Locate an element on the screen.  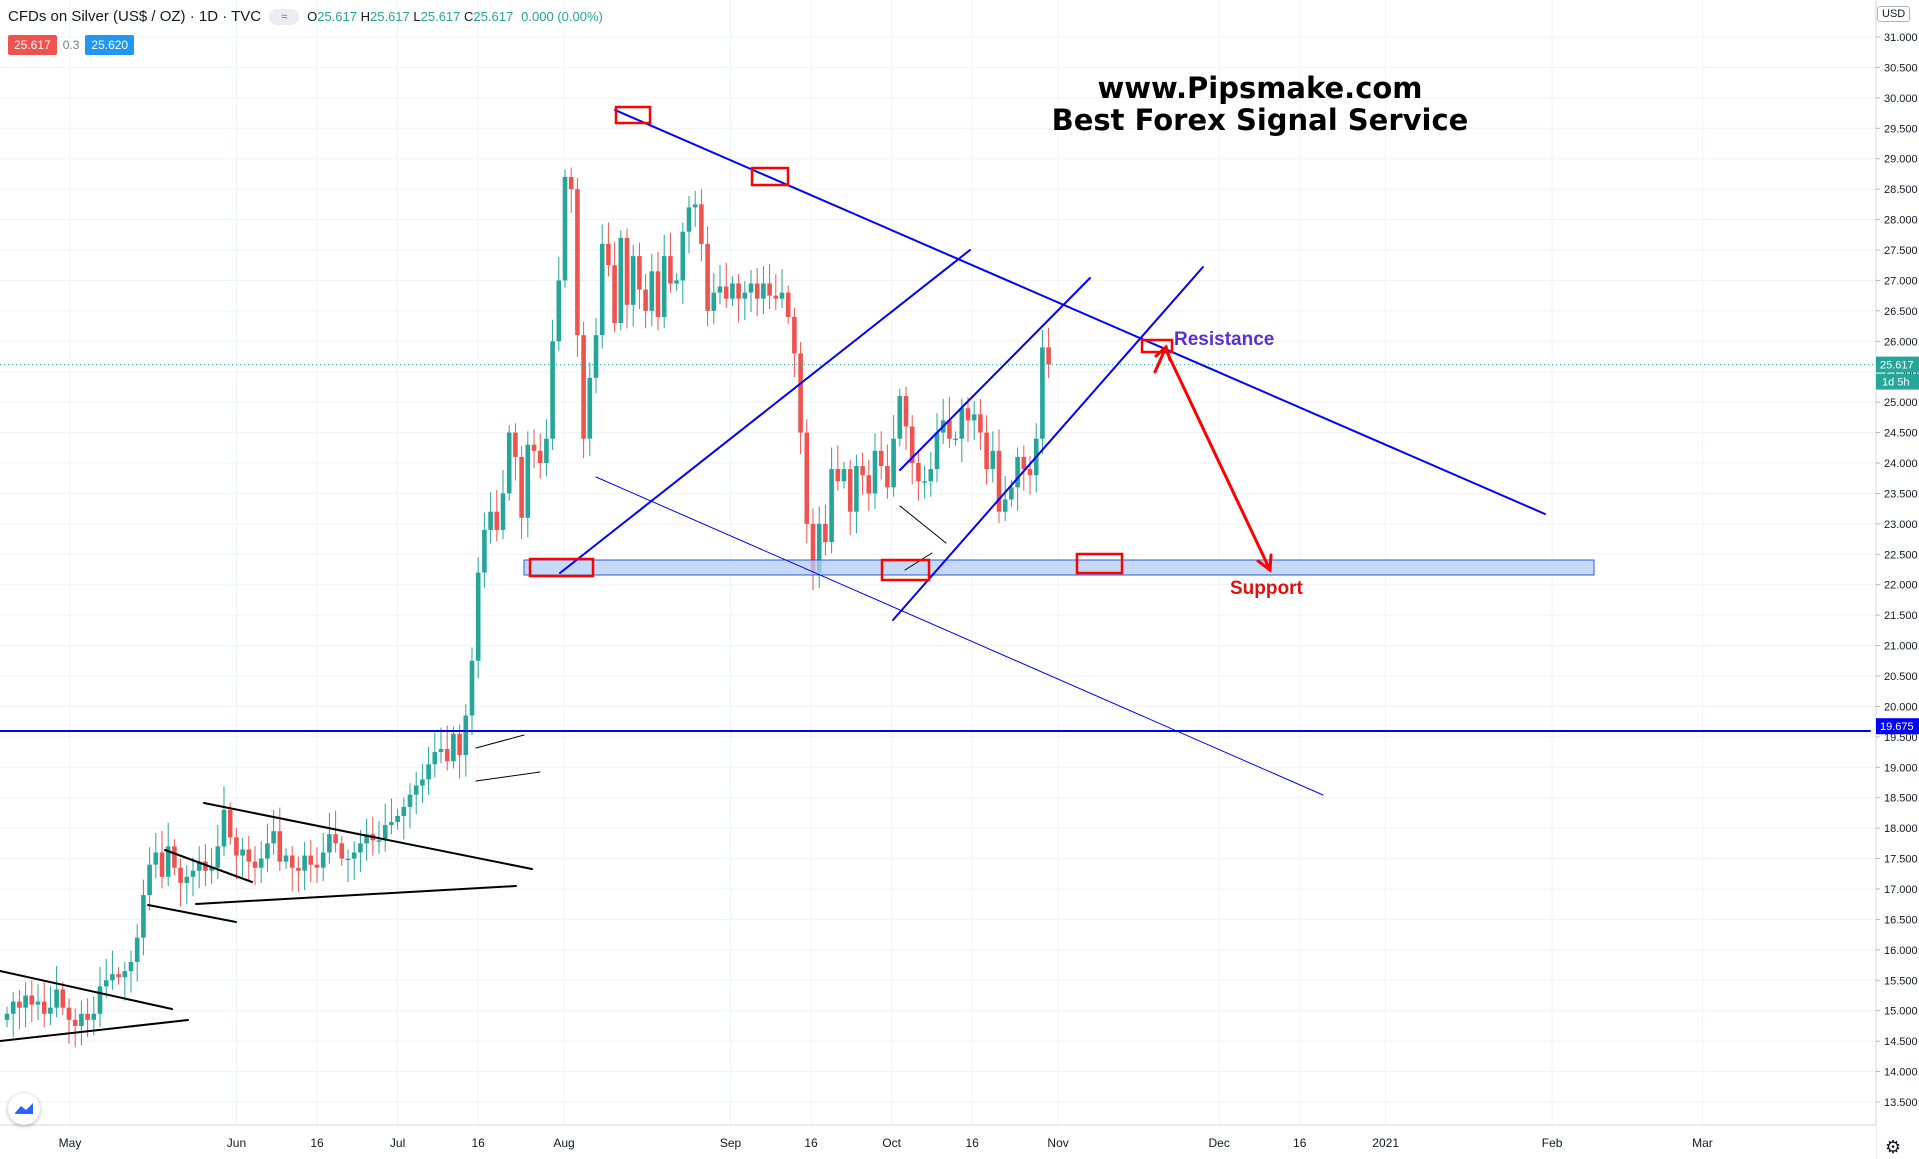
ascending-support-line is located at coordinates (765, 411).